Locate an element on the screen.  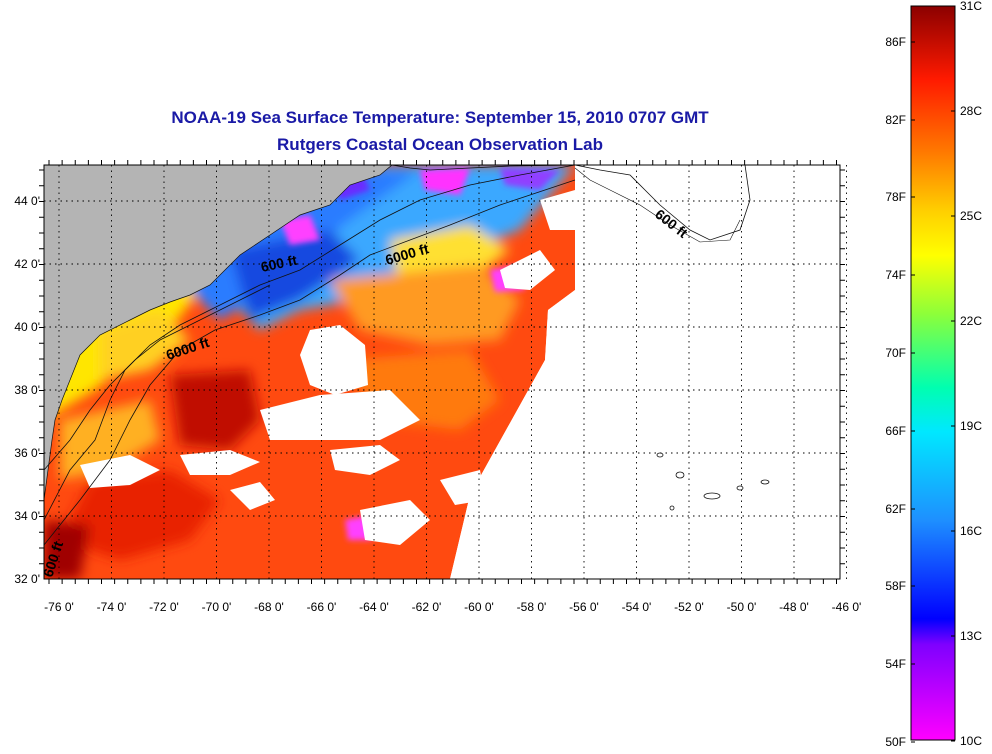
celsius-scale: 31C 28C 25C 22C 19C 16C 13C 10C is located at coordinates (966, 374).